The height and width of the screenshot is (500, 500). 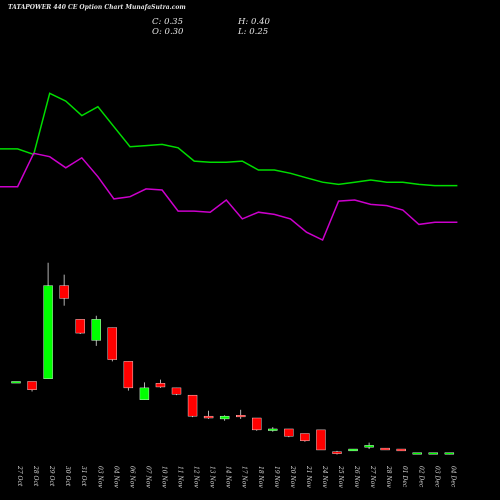 I want to click on x-tick-label: 14 Nov, so click(x=228, y=477).